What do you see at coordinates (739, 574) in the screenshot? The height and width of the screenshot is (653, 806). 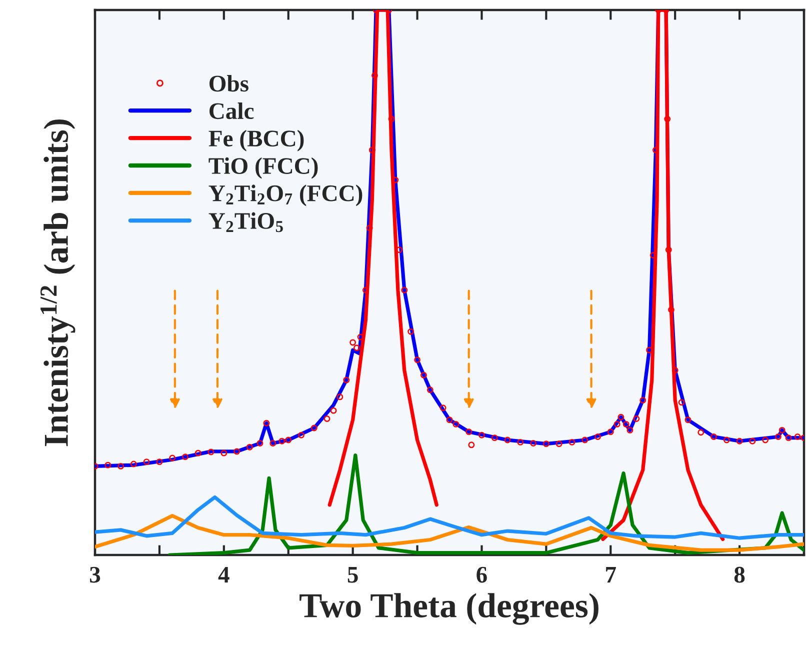 I see `x-tick-label: 8` at bounding box center [739, 574].